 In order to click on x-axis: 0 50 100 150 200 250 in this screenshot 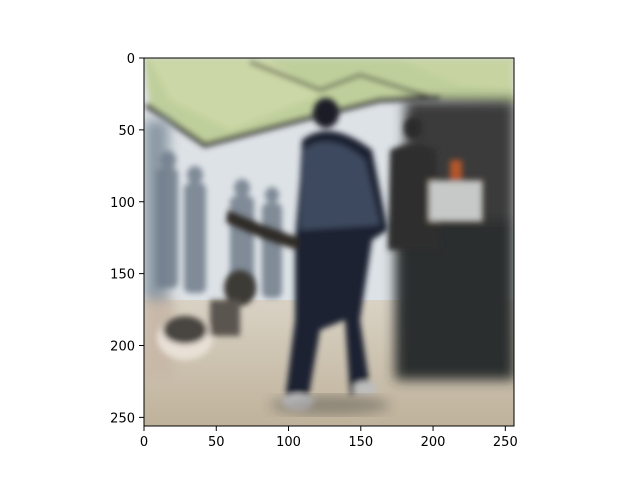, I will do `click(329, 438)`.